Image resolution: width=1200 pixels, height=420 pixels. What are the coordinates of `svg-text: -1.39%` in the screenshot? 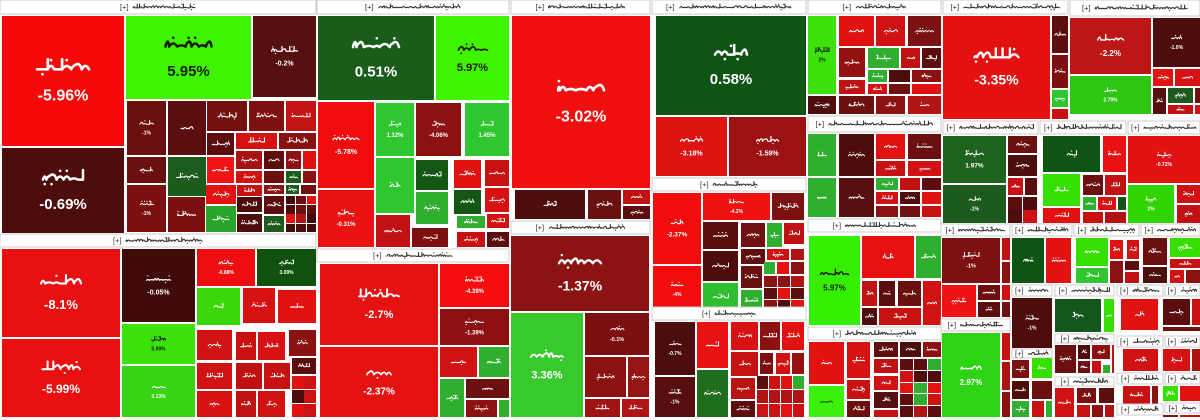 It's located at (475, 333).